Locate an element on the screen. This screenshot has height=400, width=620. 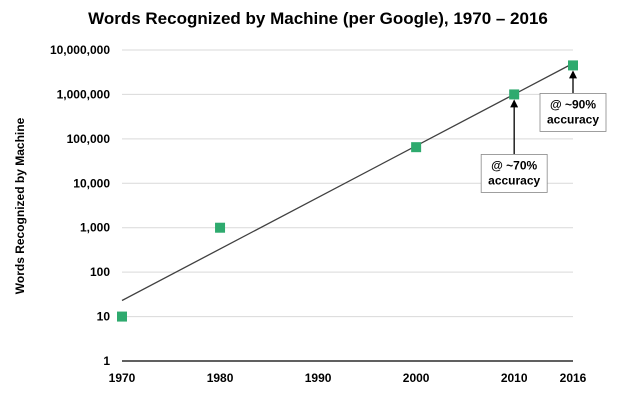
x-tick-label: 1990 is located at coordinates (318, 378).